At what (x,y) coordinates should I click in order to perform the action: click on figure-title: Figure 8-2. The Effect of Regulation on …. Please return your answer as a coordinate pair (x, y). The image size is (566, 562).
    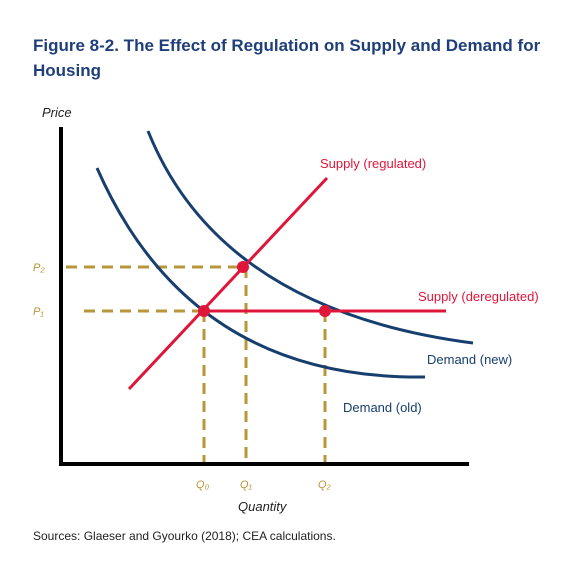
    Looking at the image, I should click on (287, 58).